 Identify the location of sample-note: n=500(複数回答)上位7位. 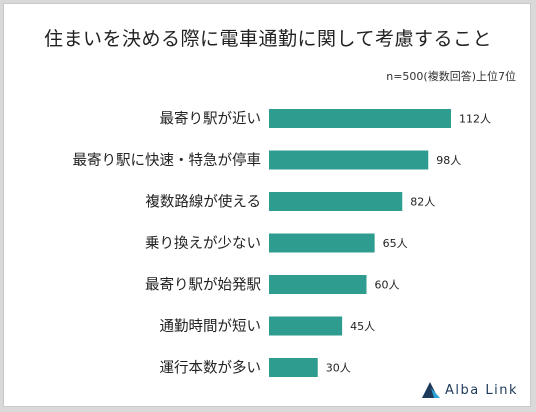
(451, 76).